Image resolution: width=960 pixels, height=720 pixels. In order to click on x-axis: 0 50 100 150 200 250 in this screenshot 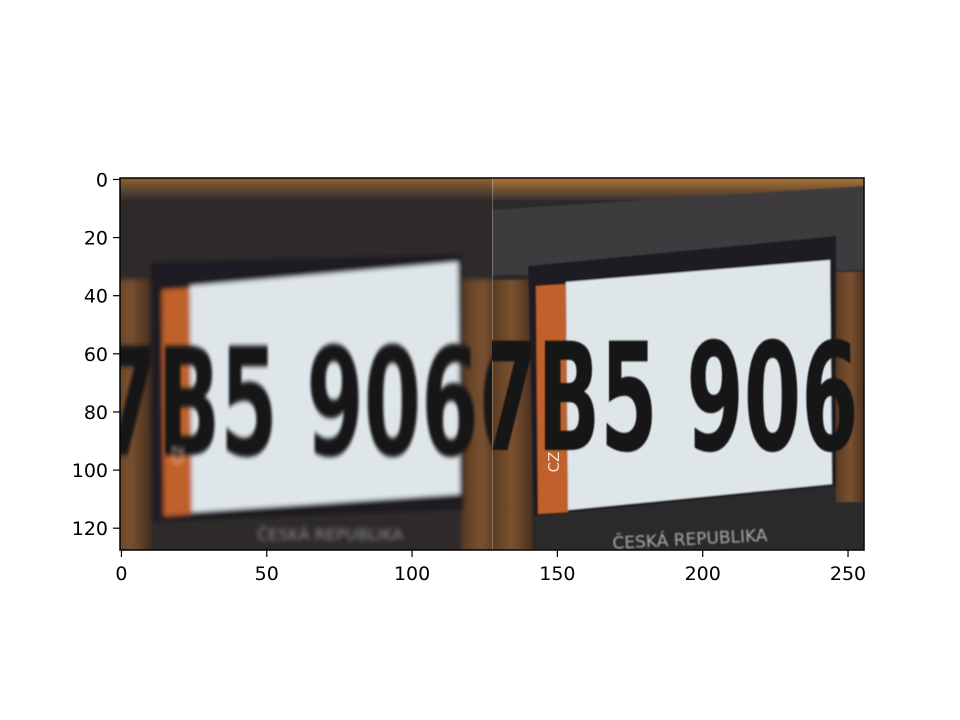, I will do `click(490, 567)`.